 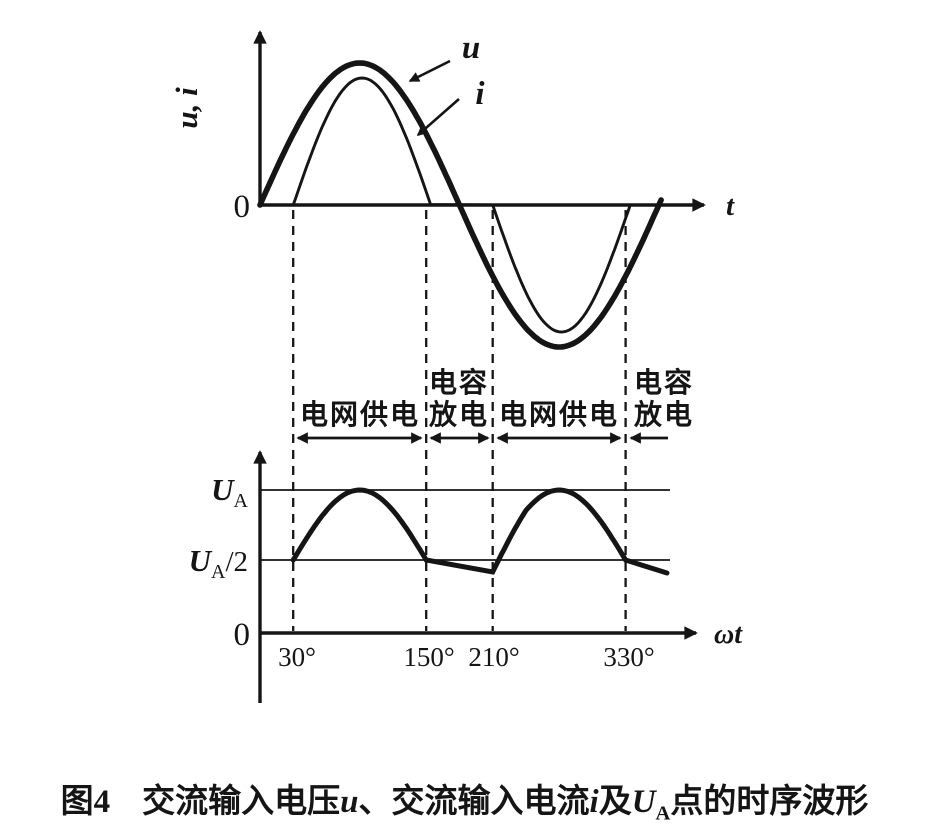 What do you see at coordinates (480, 94) in the screenshot?
I see `i-curve-label: i` at bounding box center [480, 94].